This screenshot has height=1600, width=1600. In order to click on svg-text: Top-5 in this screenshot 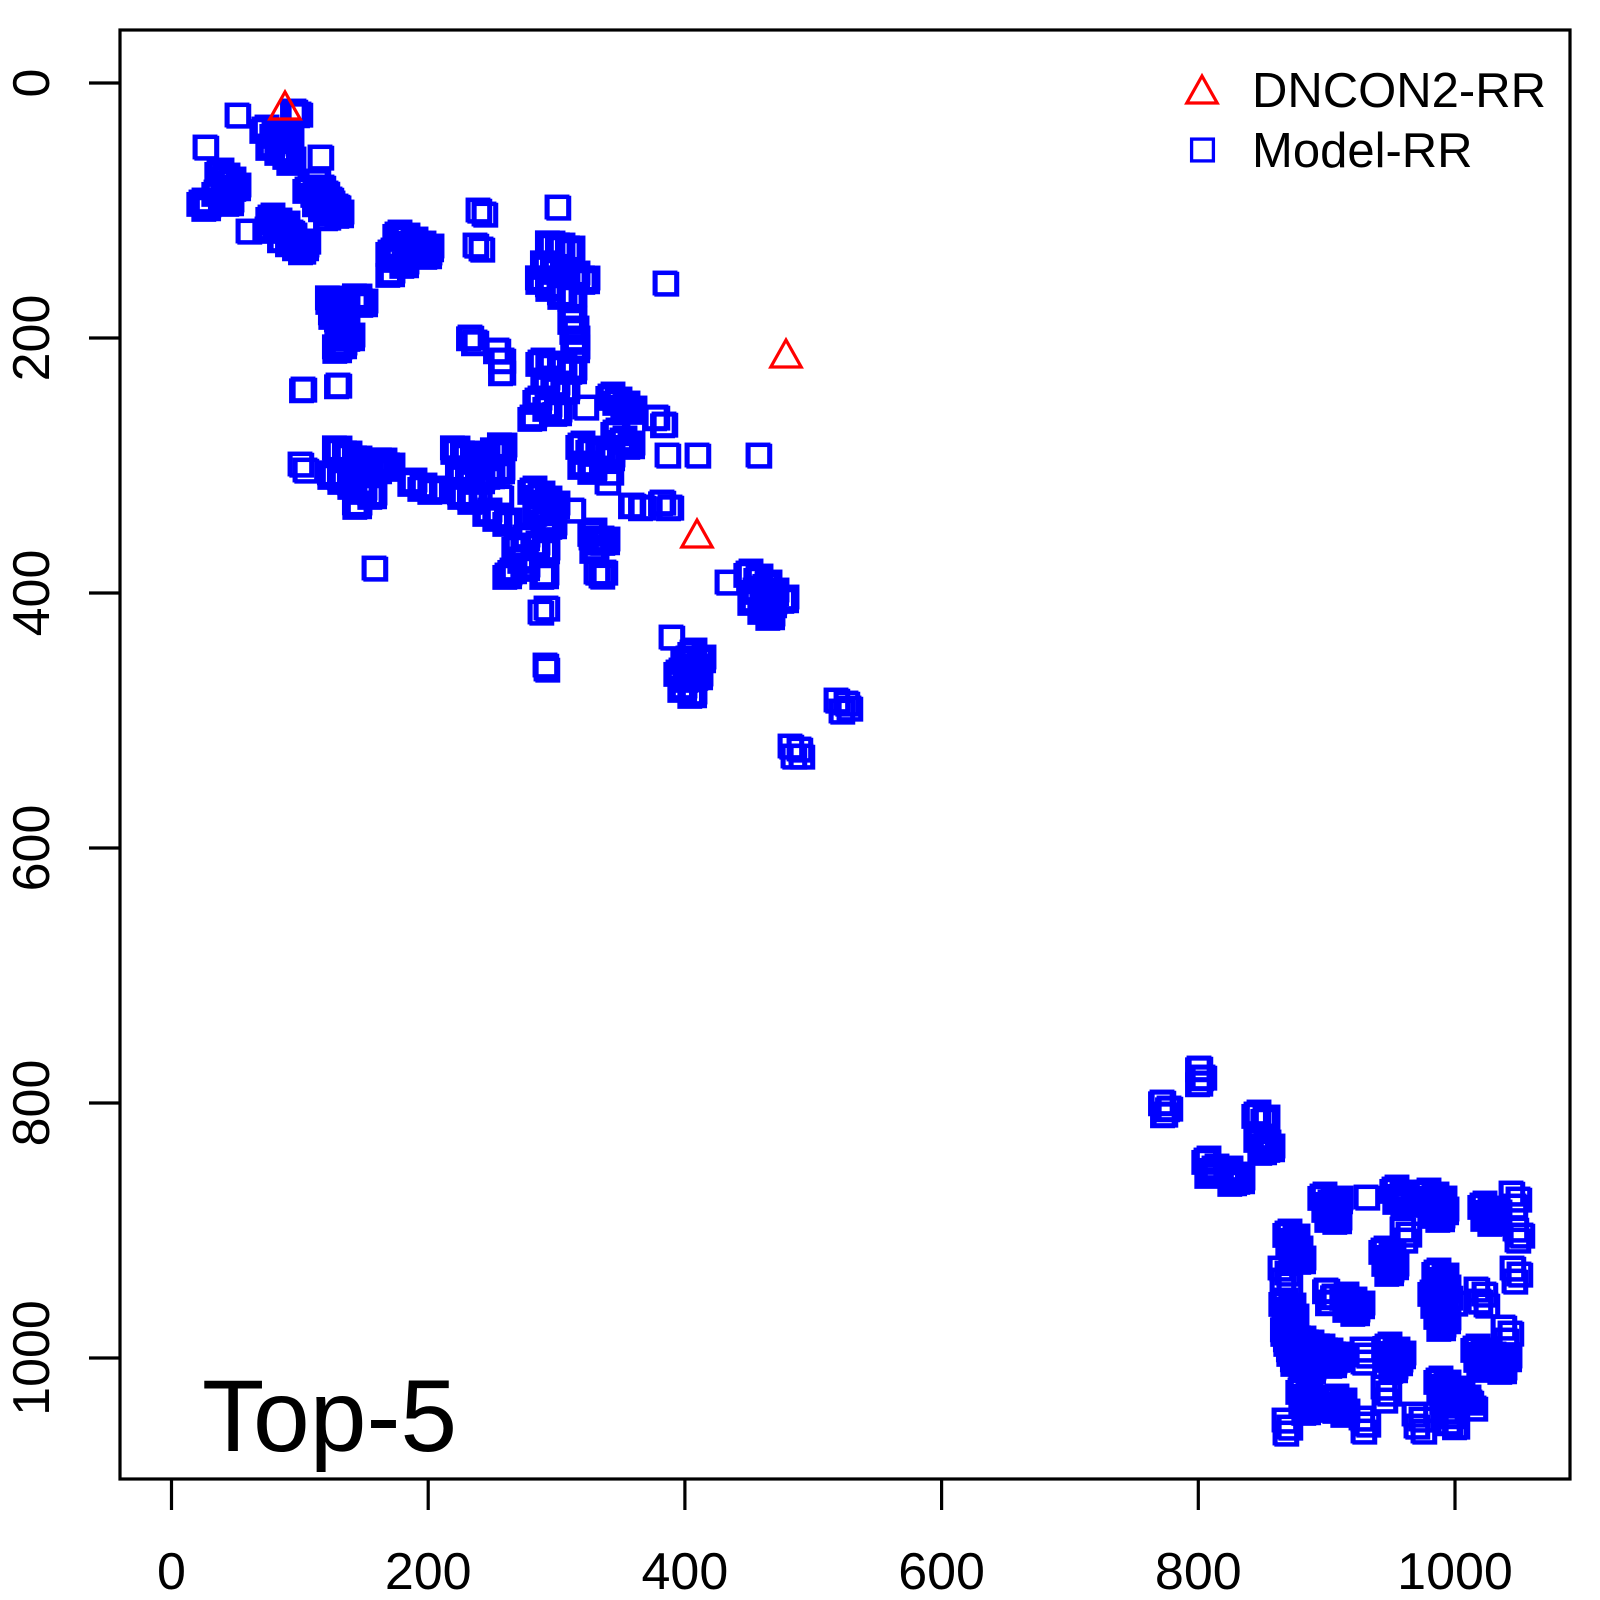, I will do `click(329, 1416)`.